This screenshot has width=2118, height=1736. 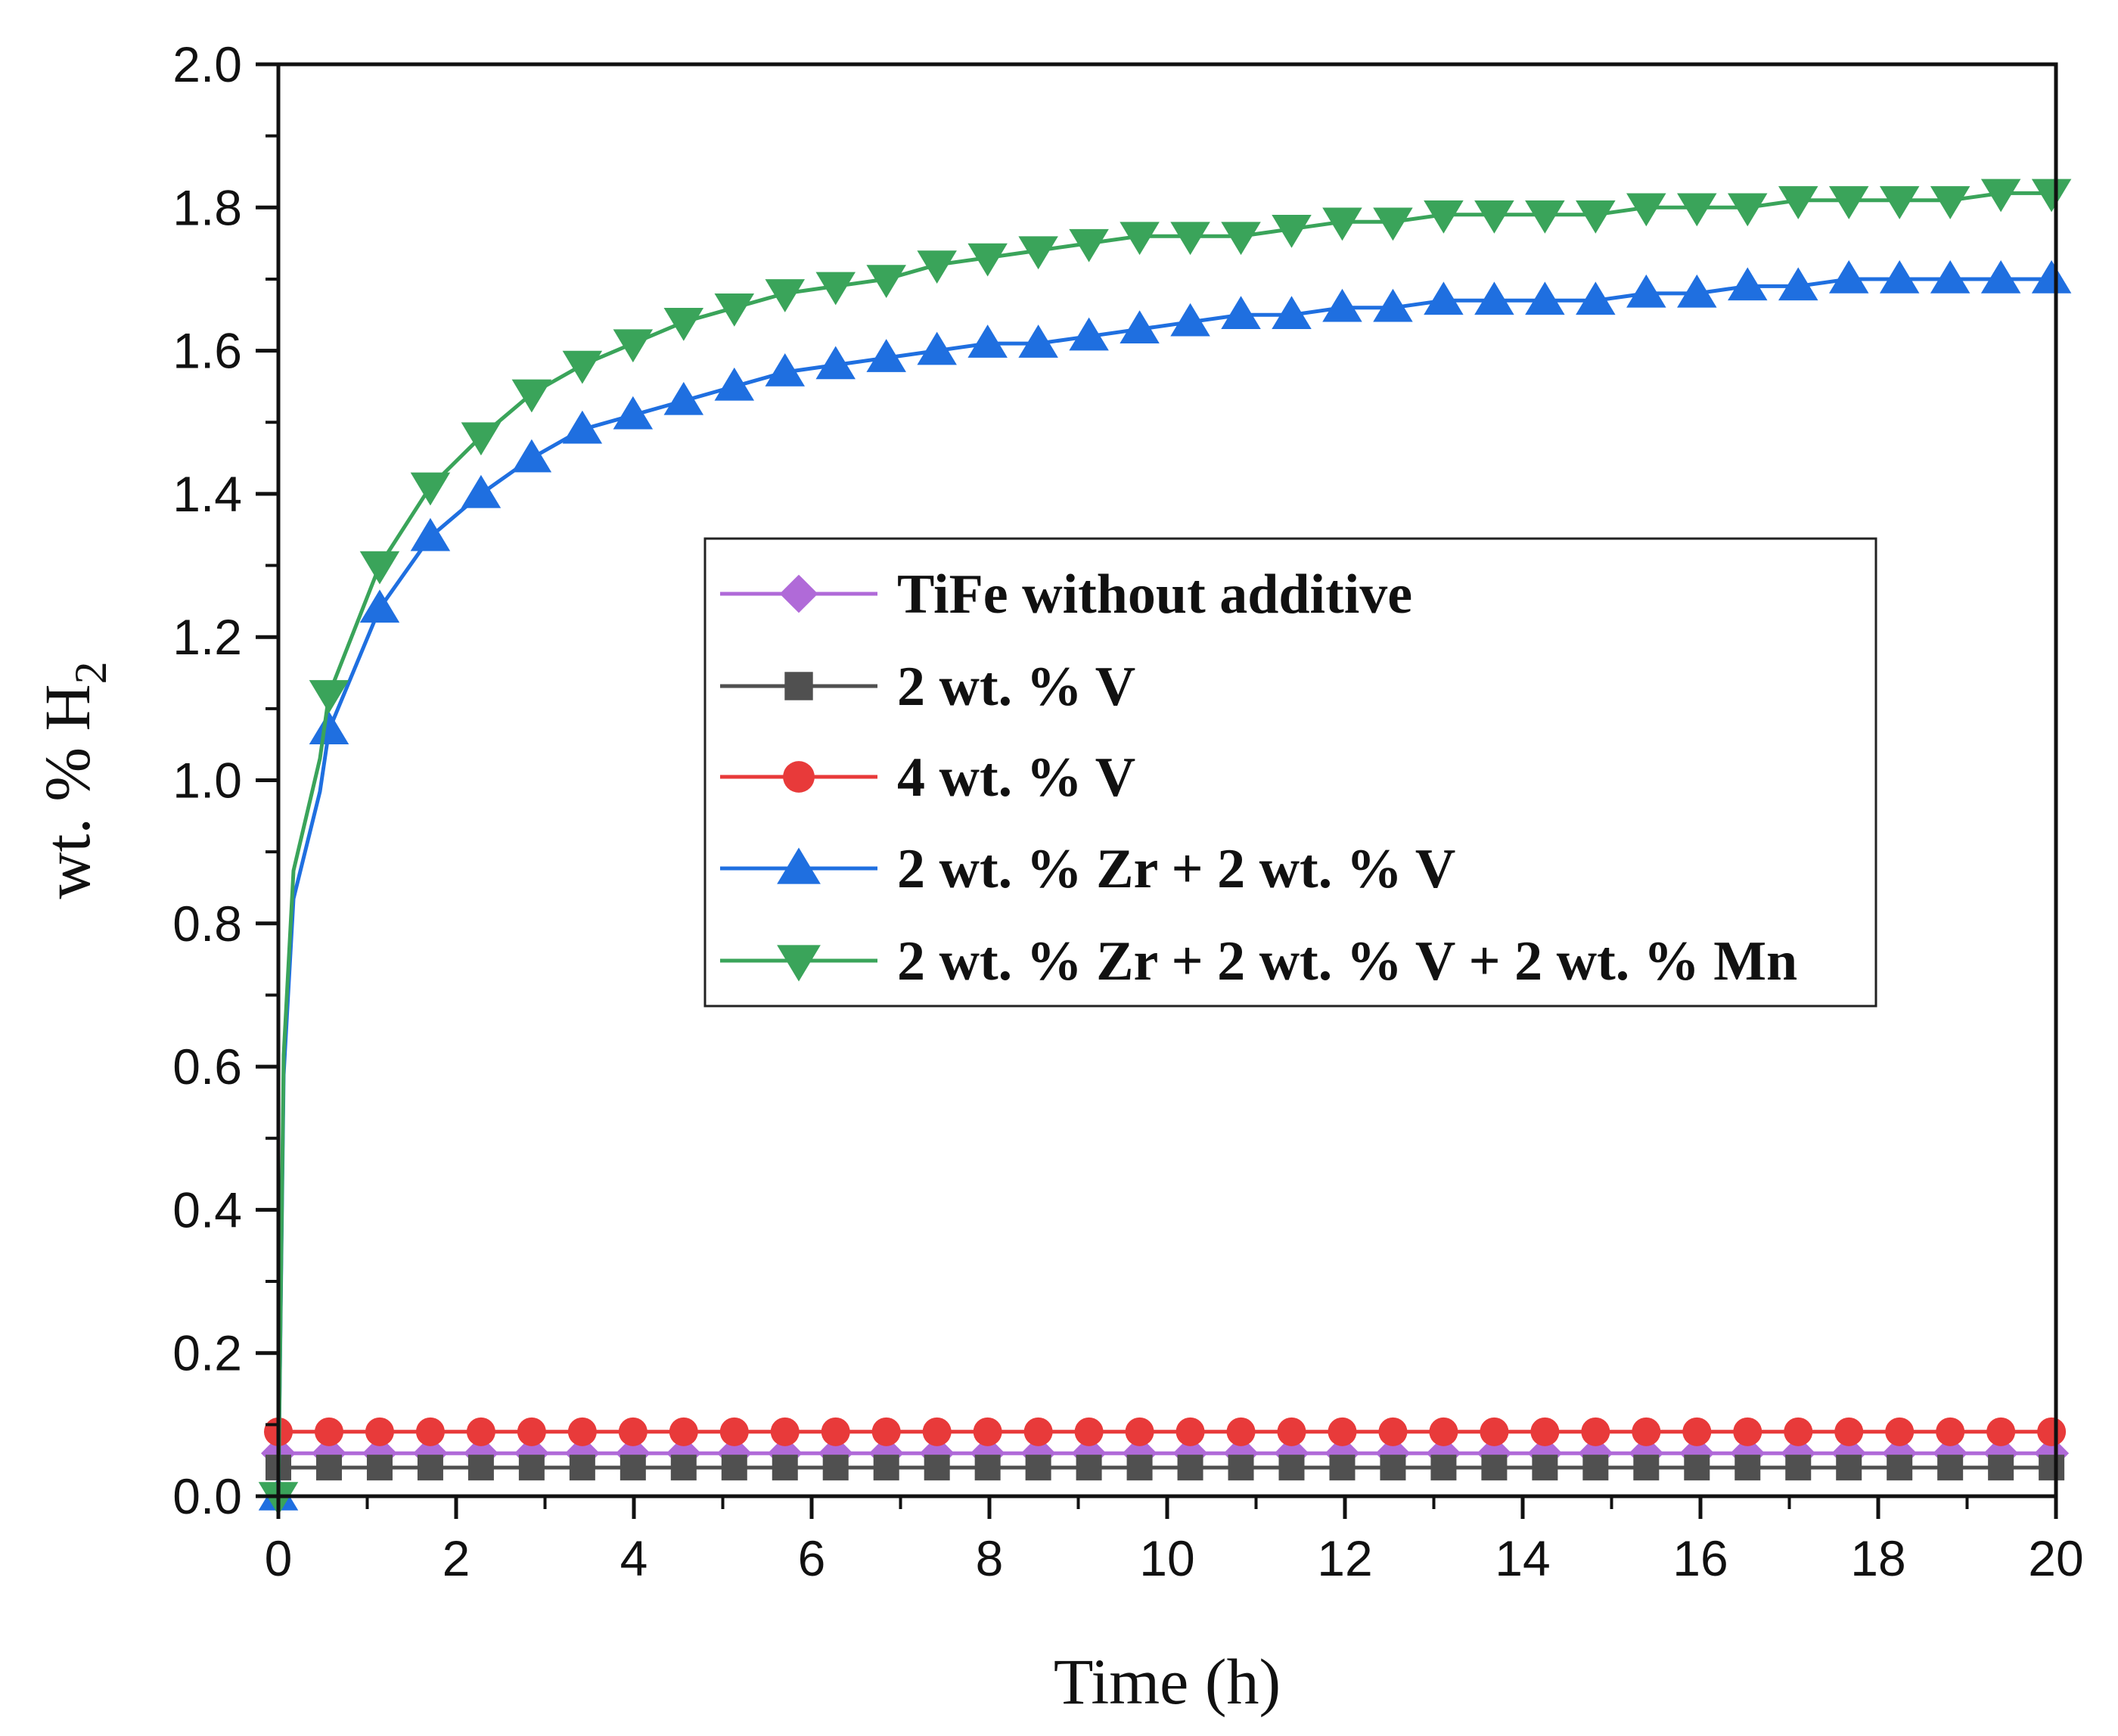 I want to click on legend-label: 2 wt. % V, so click(x=1016, y=687).